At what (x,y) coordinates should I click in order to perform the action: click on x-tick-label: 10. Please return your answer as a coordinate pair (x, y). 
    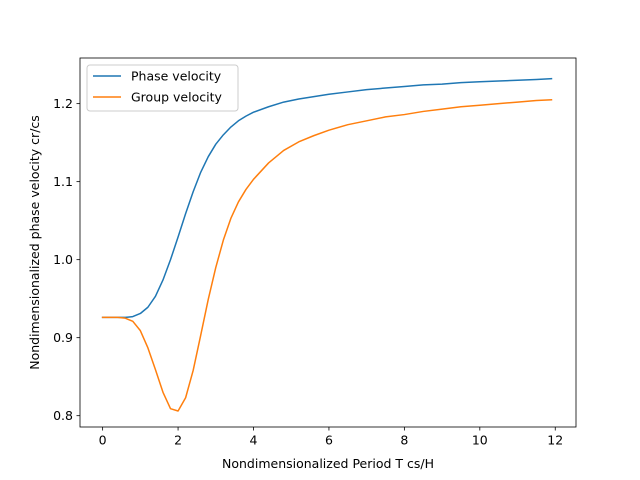
    Looking at the image, I should click on (480, 440).